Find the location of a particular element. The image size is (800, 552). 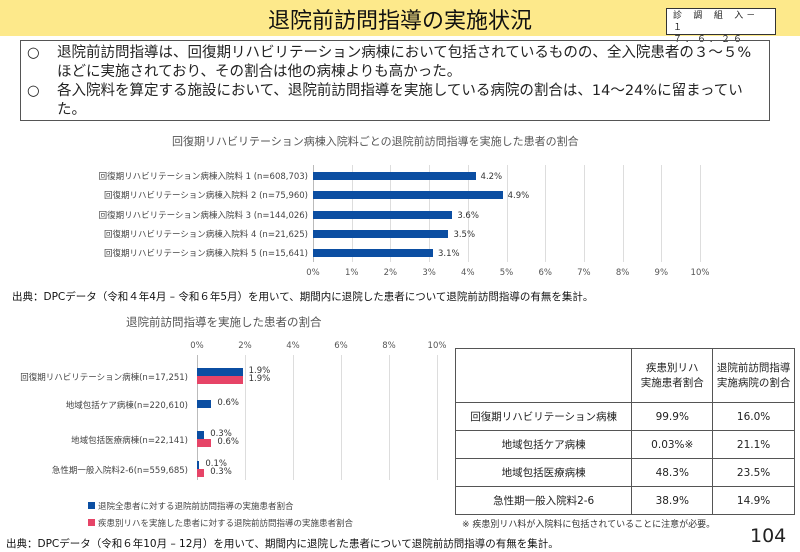

table-cell: 14.9% is located at coordinates (753, 500).